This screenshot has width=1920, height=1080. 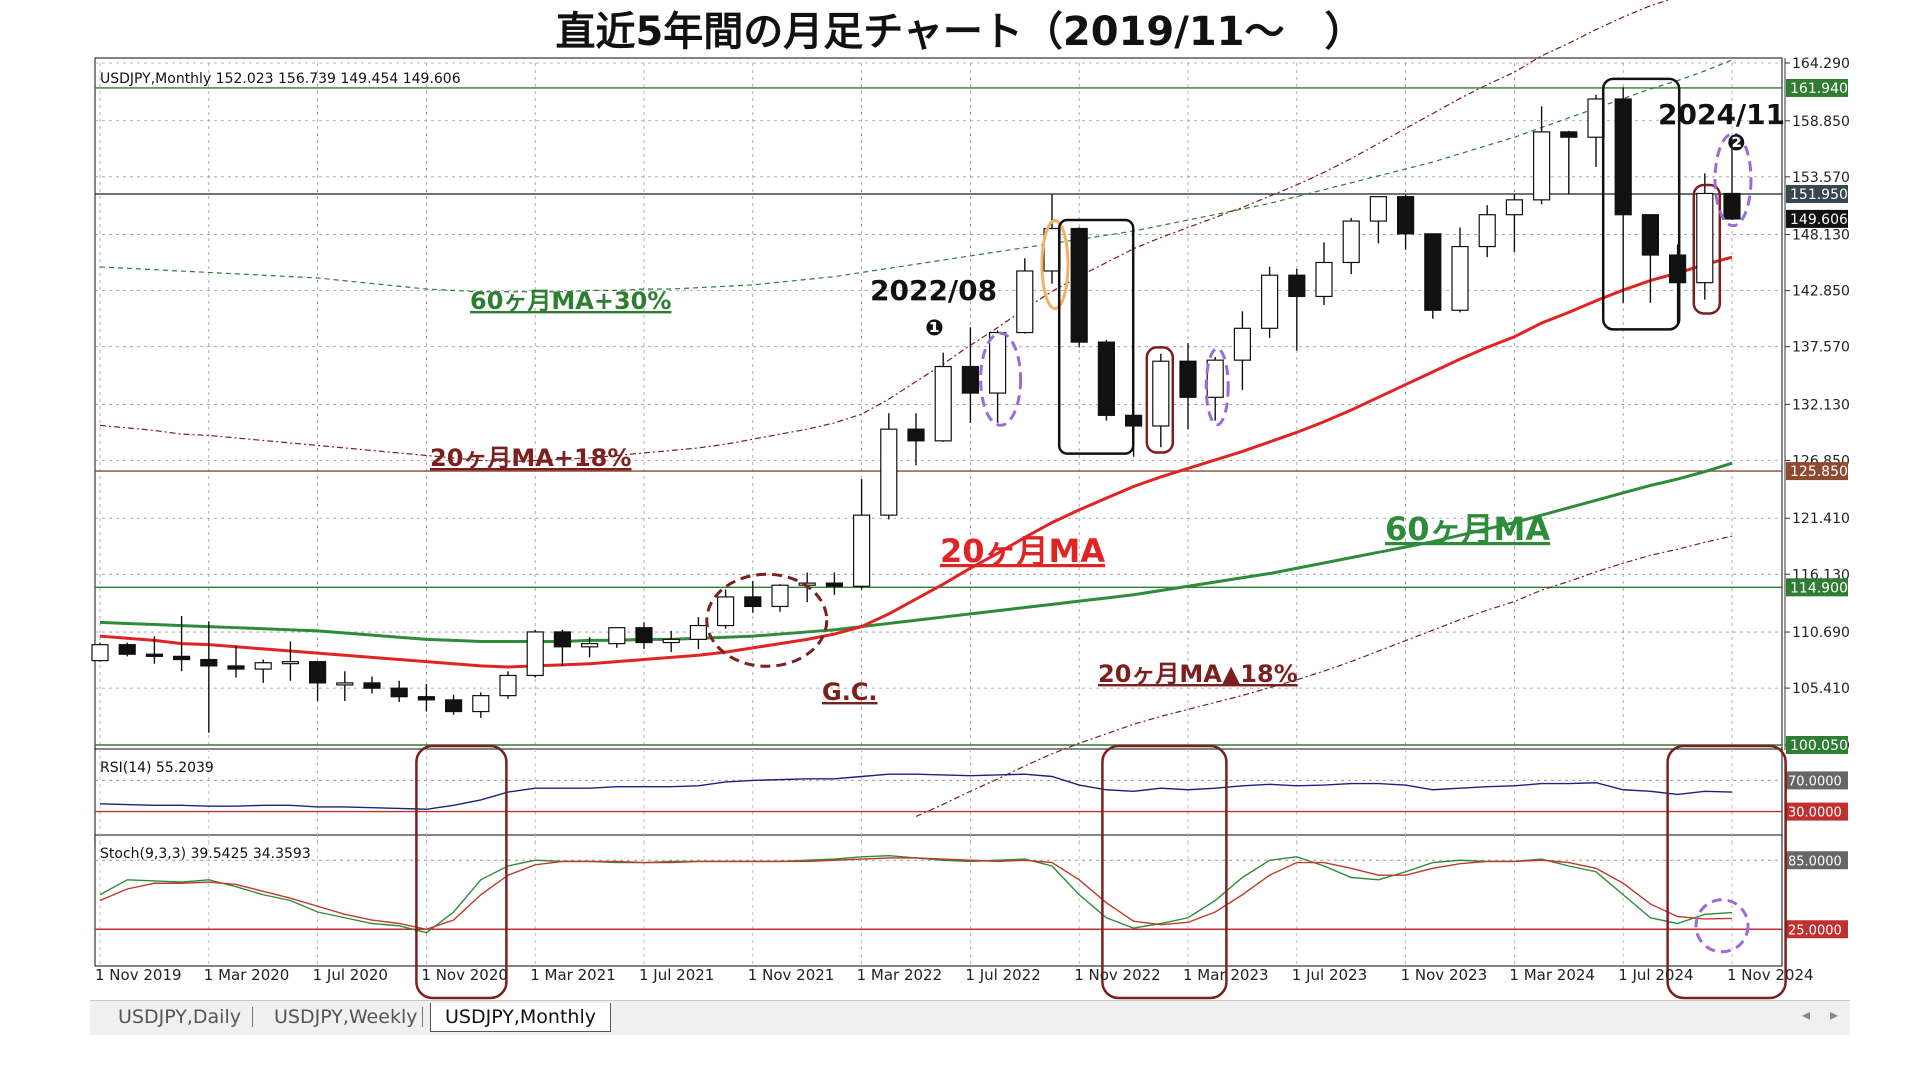 What do you see at coordinates (938, 900) in the screenshot?
I see `stoch-panel-frame` at bounding box center [938, 900].